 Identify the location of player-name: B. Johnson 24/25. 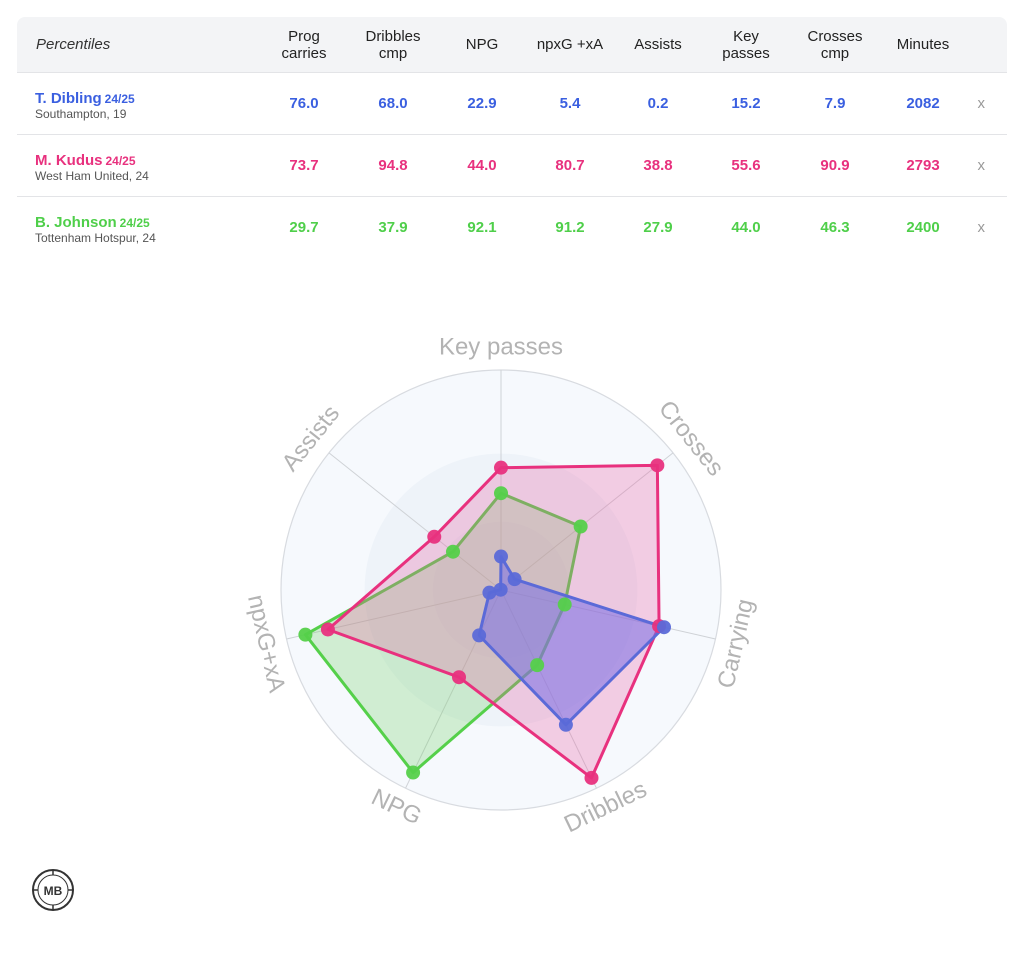
(92, 222).